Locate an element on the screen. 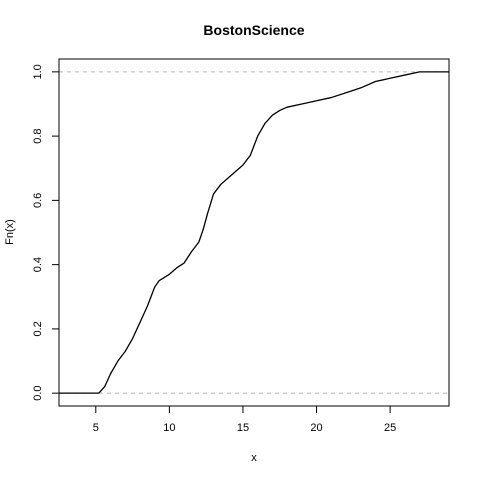  x-axis: 5 10 15 20 25 is located at coordinates (244, 420).